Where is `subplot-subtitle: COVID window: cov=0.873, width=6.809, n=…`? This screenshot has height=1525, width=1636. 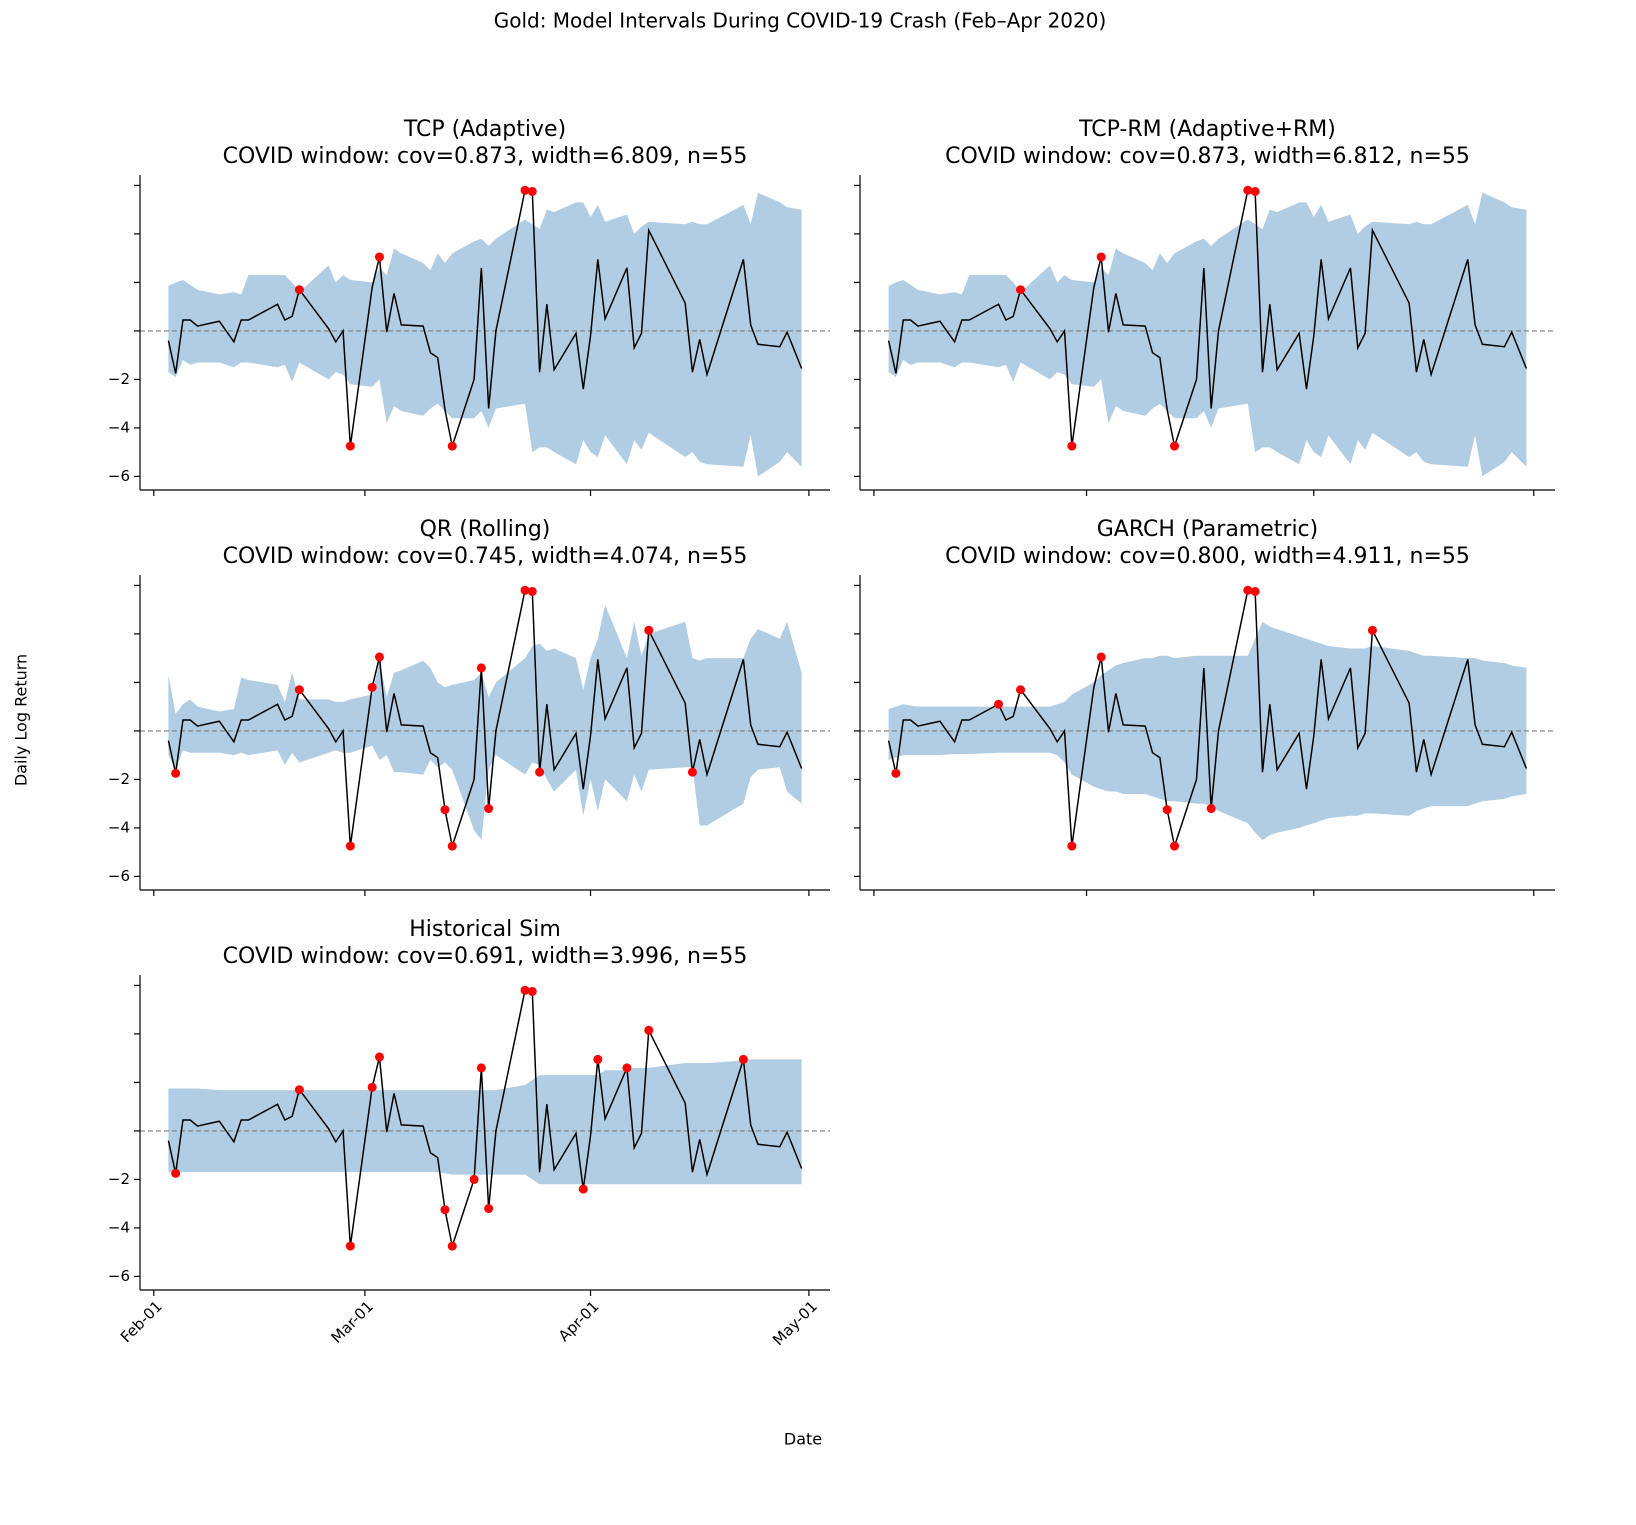 subplot-subtitle: COVID window: cov=0.873, width=6.809, n=… is located at coordinates (485, 156).